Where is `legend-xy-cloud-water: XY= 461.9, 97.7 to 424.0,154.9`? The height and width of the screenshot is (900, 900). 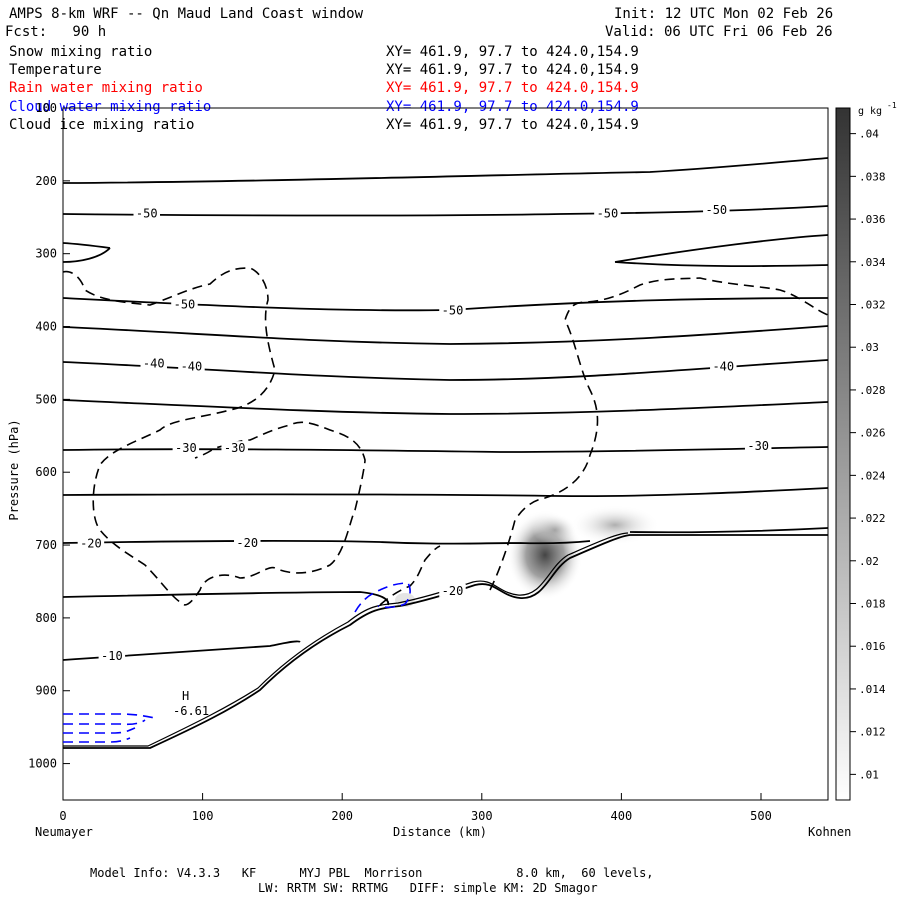
legend-xy-cloud-water: XY= 461.9, 97.7 to 424.0,154.9 is located at coordinates (512, 107).